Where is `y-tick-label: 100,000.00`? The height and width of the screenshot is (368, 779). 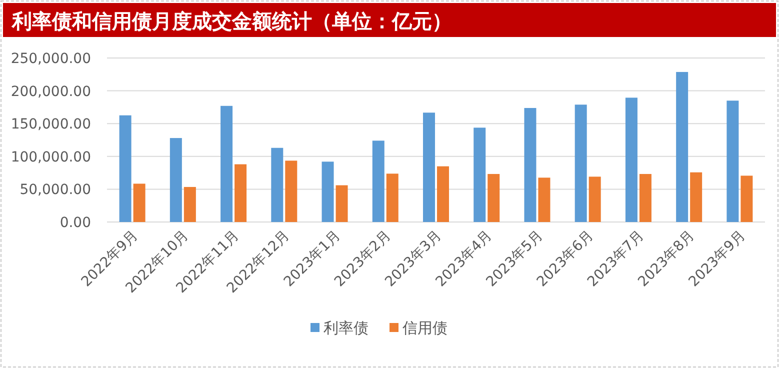 y-tick-label: 100,000.00 is located at coordinates (50, 157).